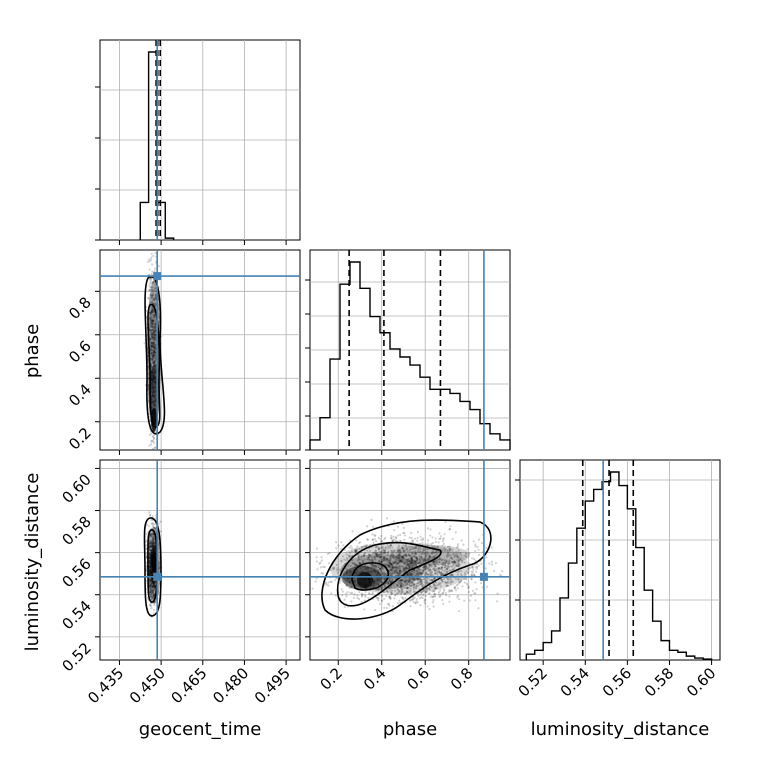  I want to click on hist-luminosity-distance-xtick-label-1: 0.54, so click(575, 682).